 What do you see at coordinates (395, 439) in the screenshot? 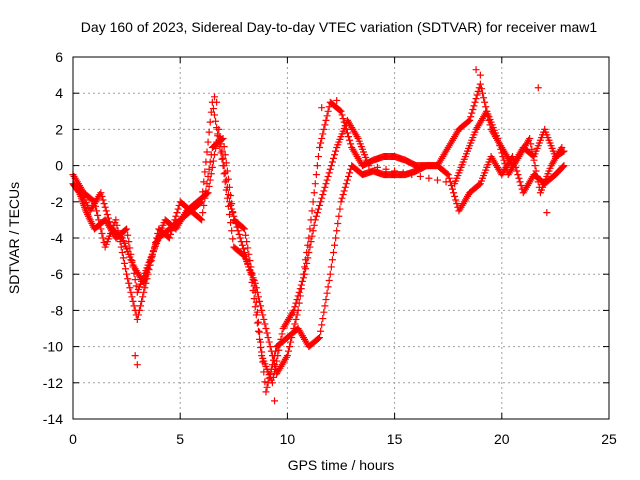
I see `x-tick-label: 15` at bounding box center [395, 439].